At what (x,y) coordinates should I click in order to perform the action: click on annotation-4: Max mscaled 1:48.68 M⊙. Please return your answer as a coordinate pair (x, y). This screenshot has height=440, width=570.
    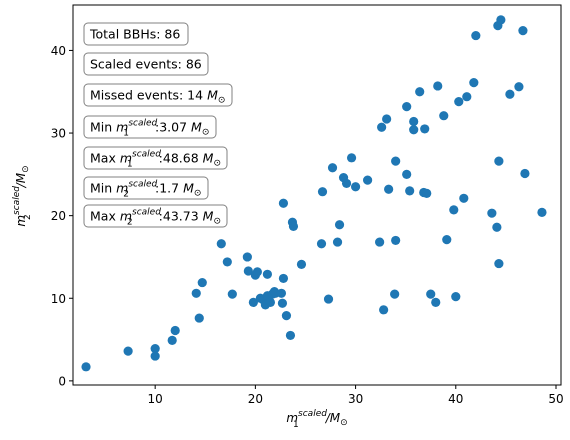
    Looking at the image, I should click on (155, 158).